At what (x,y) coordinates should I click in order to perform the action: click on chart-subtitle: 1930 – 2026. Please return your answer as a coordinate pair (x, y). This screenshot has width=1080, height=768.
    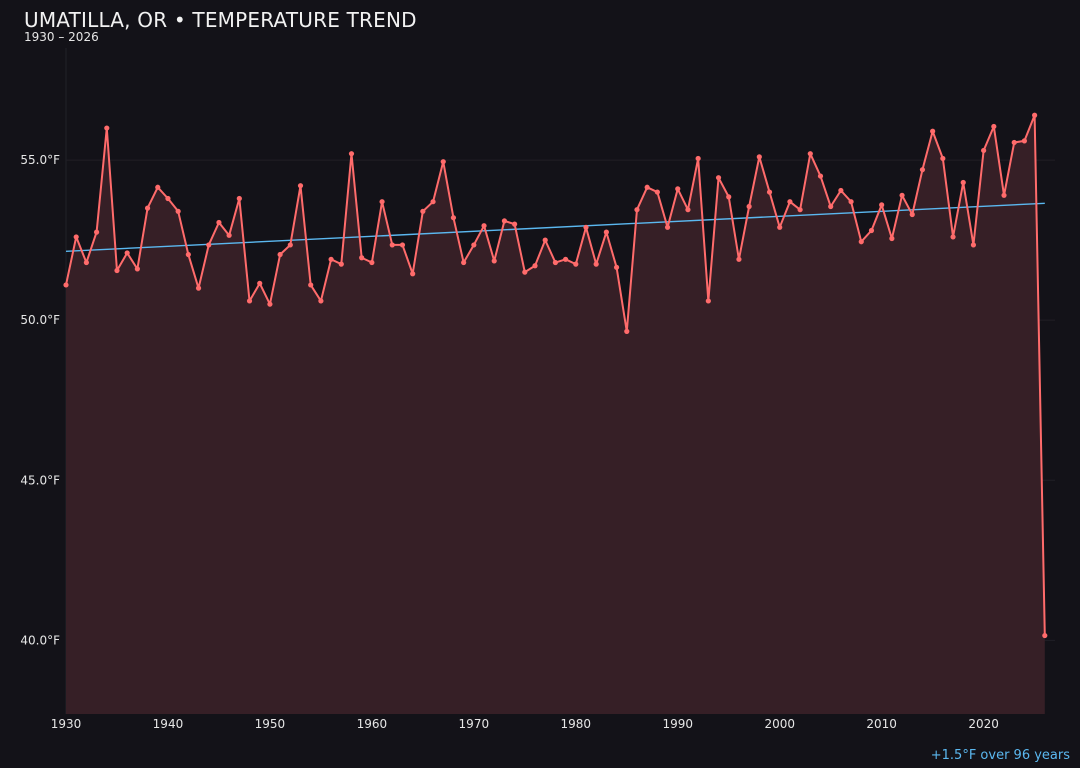
    Looking at the image, I should click on (61, 37).